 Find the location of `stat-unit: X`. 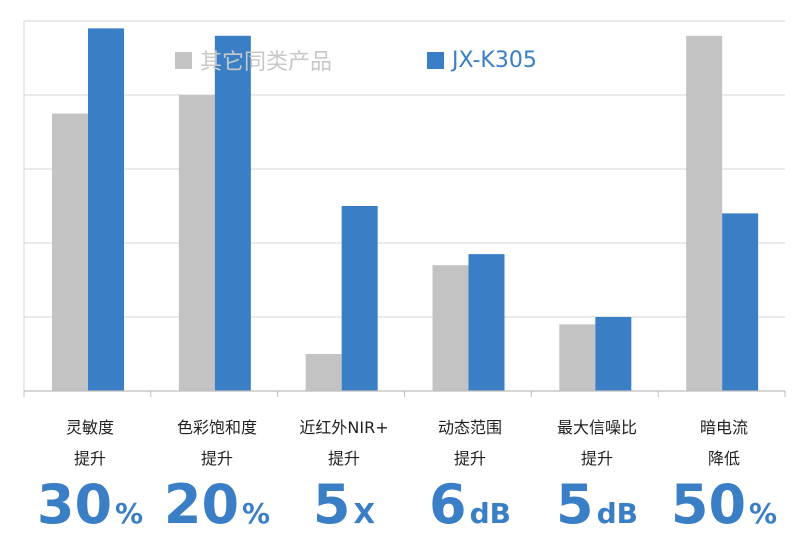

stat-unit: X is located at coordinates (364, 513).